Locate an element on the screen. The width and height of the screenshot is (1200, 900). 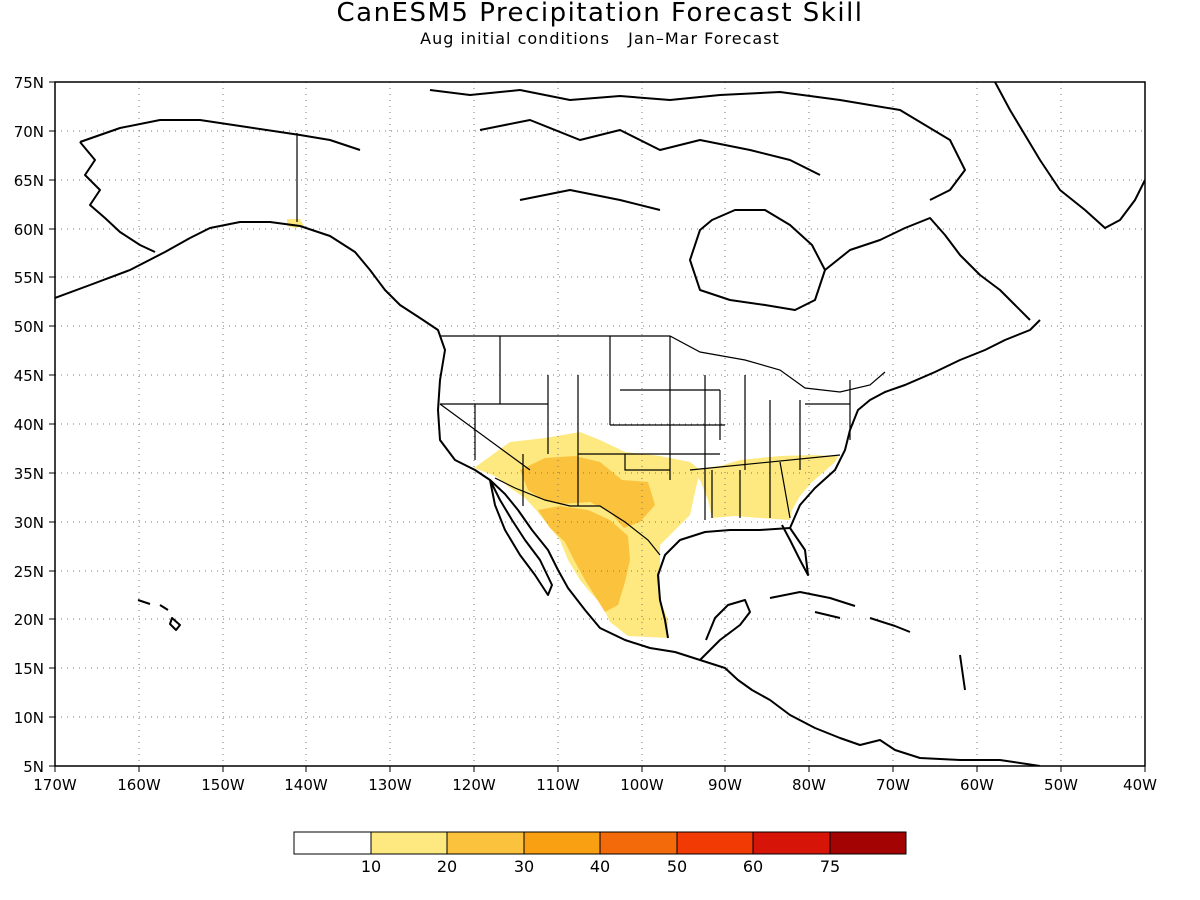
labrador-coast is located at coordinates (927, 269).